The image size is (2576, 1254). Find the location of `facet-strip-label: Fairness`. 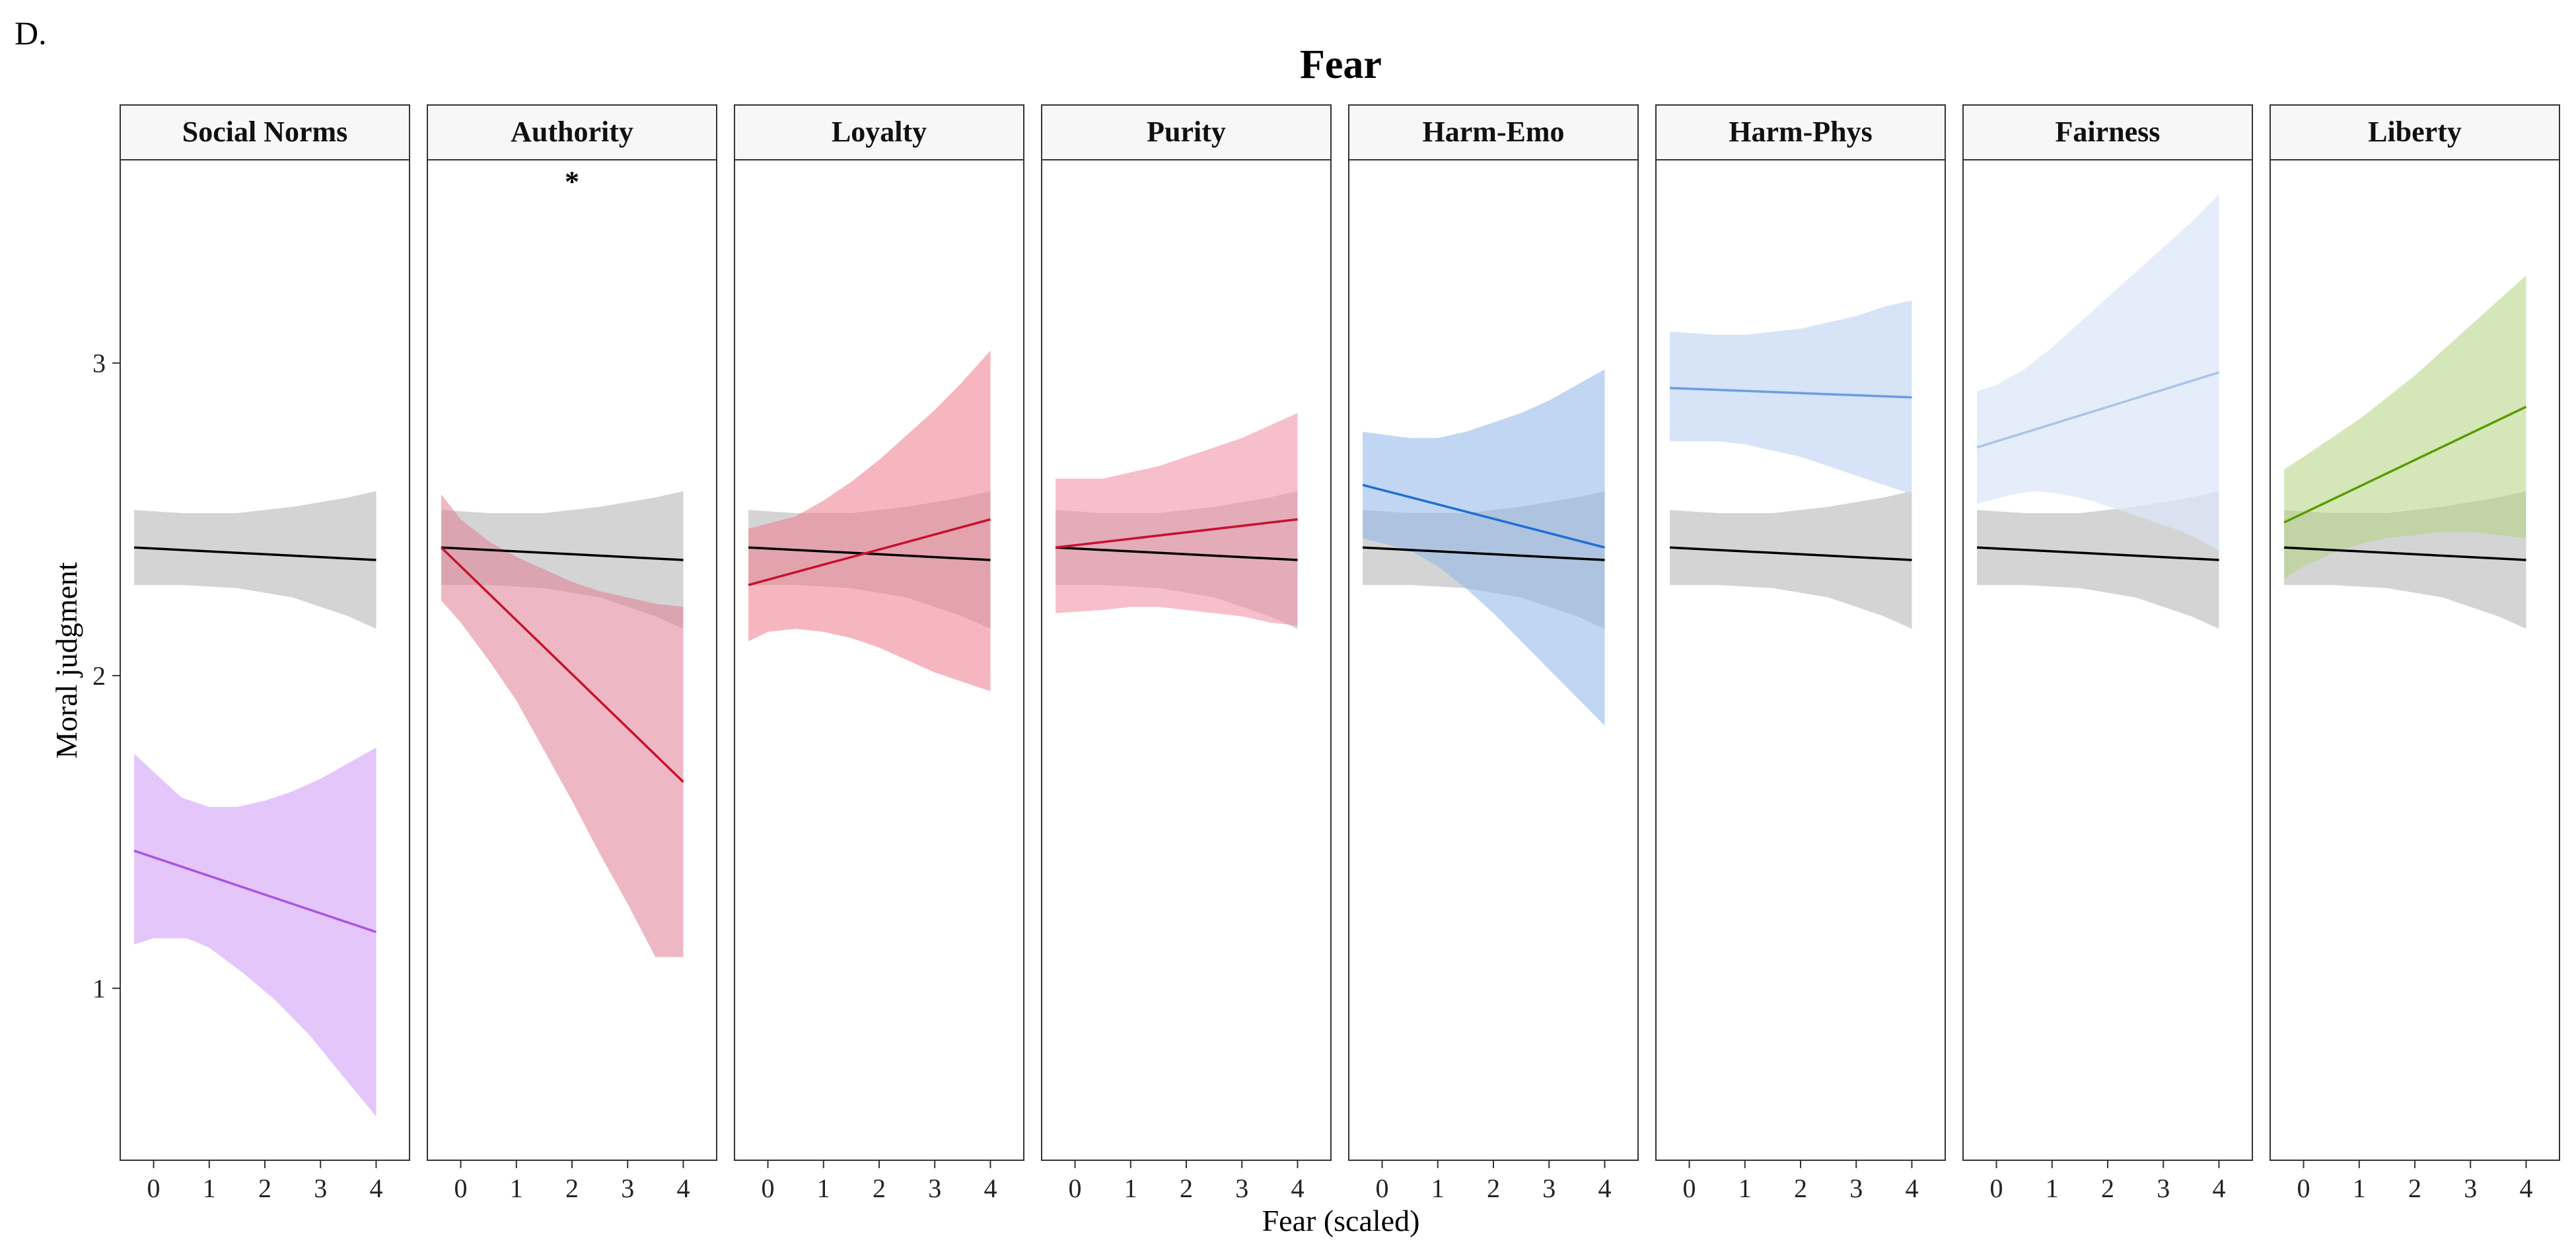

facet-strip-label: Fairness is located at coordinates (2108, 132).